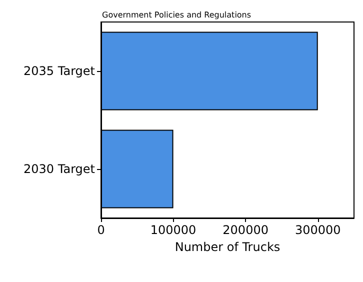  What do you see at coordinates (173, 230) in the screenshot?
I see `x-tick-label: 100000` at bounding box center [173, 230].